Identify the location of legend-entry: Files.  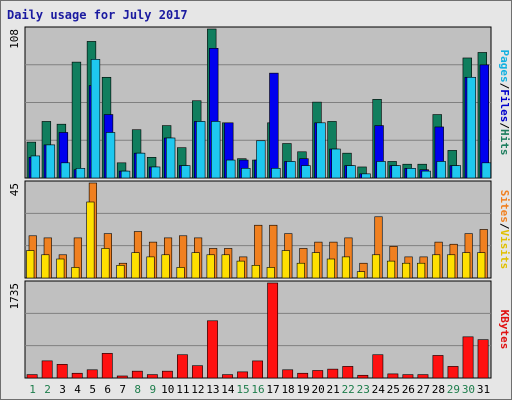
(504, 105).